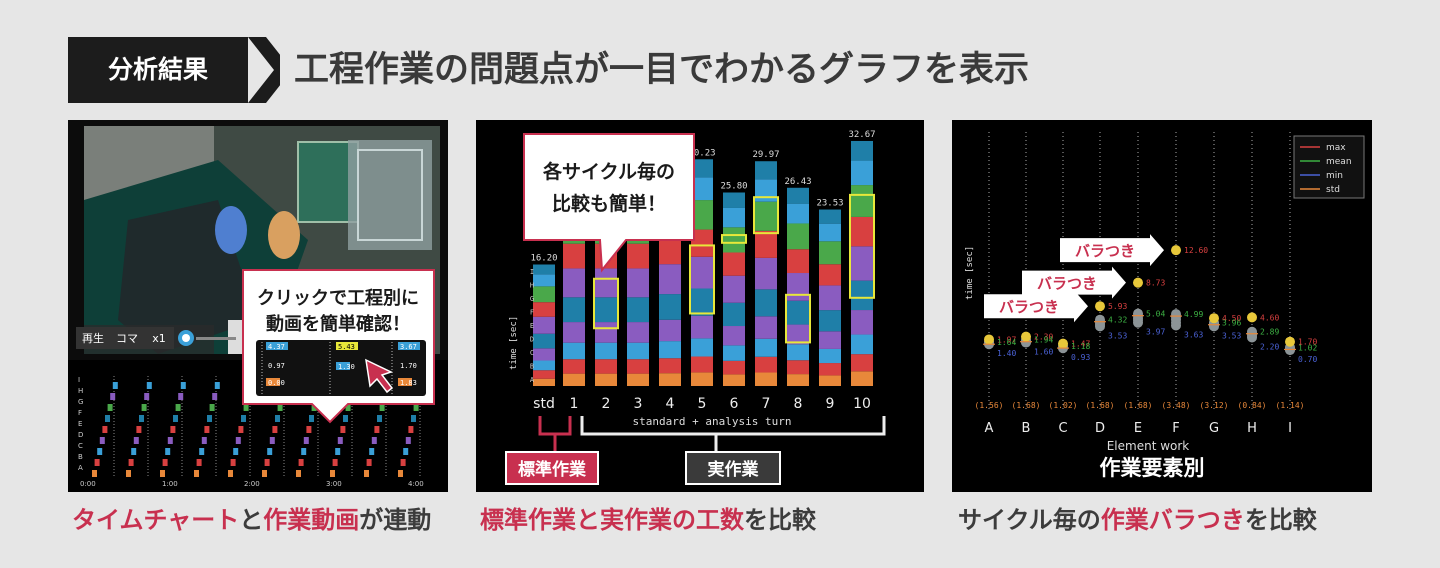 The height and width of the screenshot is (568, 1440). What do you see at coordinates (1100, 319) in the screenshot?
I see `scatter-point` at bounding box center [1100, 319].